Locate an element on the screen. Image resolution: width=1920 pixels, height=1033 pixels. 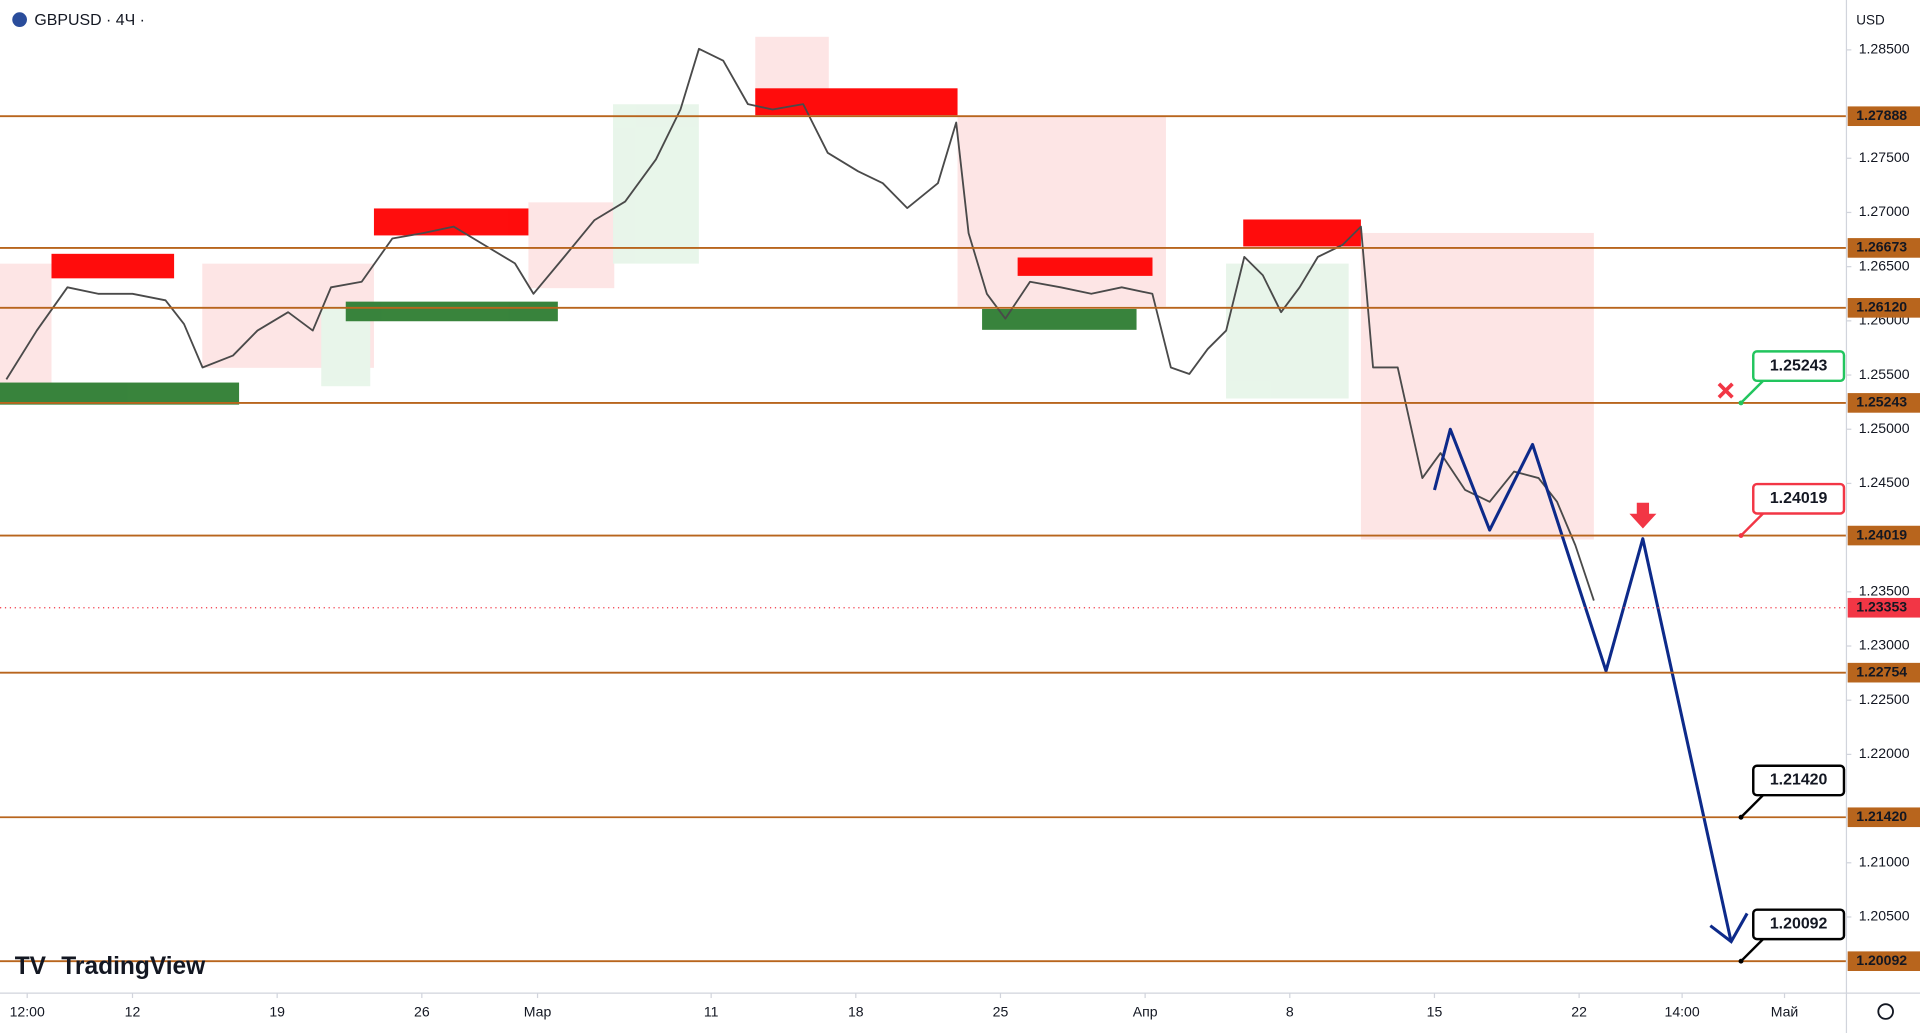
x-tick-label: 26 is located at coordinates (422, 1011).